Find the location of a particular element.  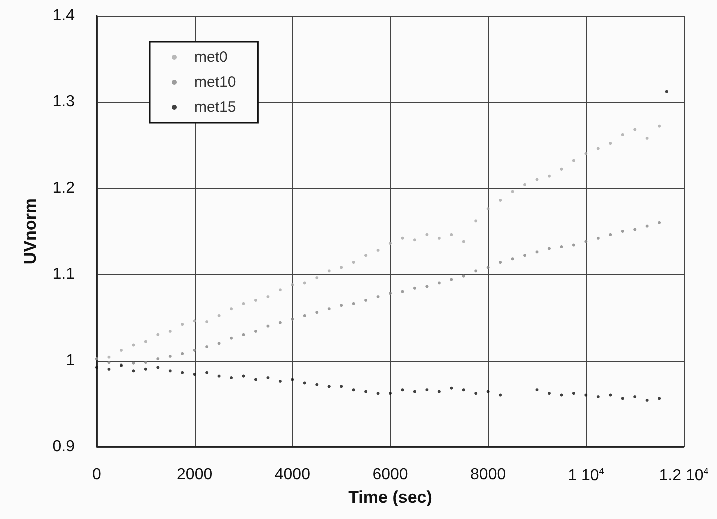

y-tick-label: 1 is located at coordinates (71, 361).